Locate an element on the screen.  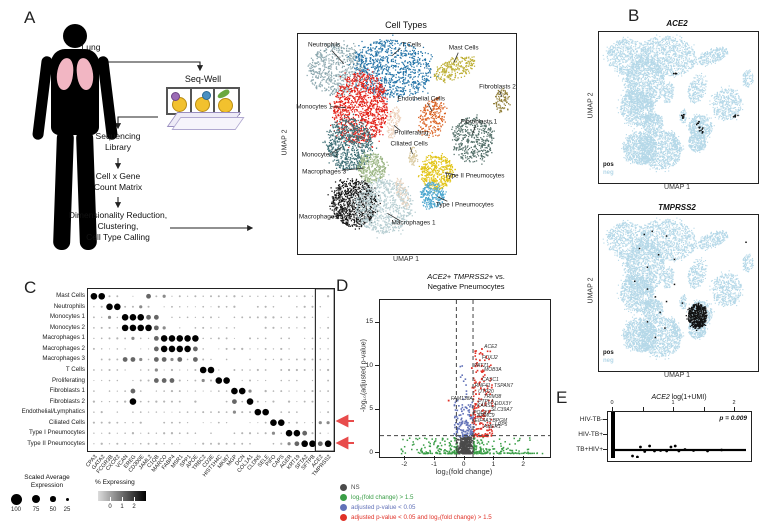
volcano-label-AMER1: AMER1 is located at coordinates (492, 426).